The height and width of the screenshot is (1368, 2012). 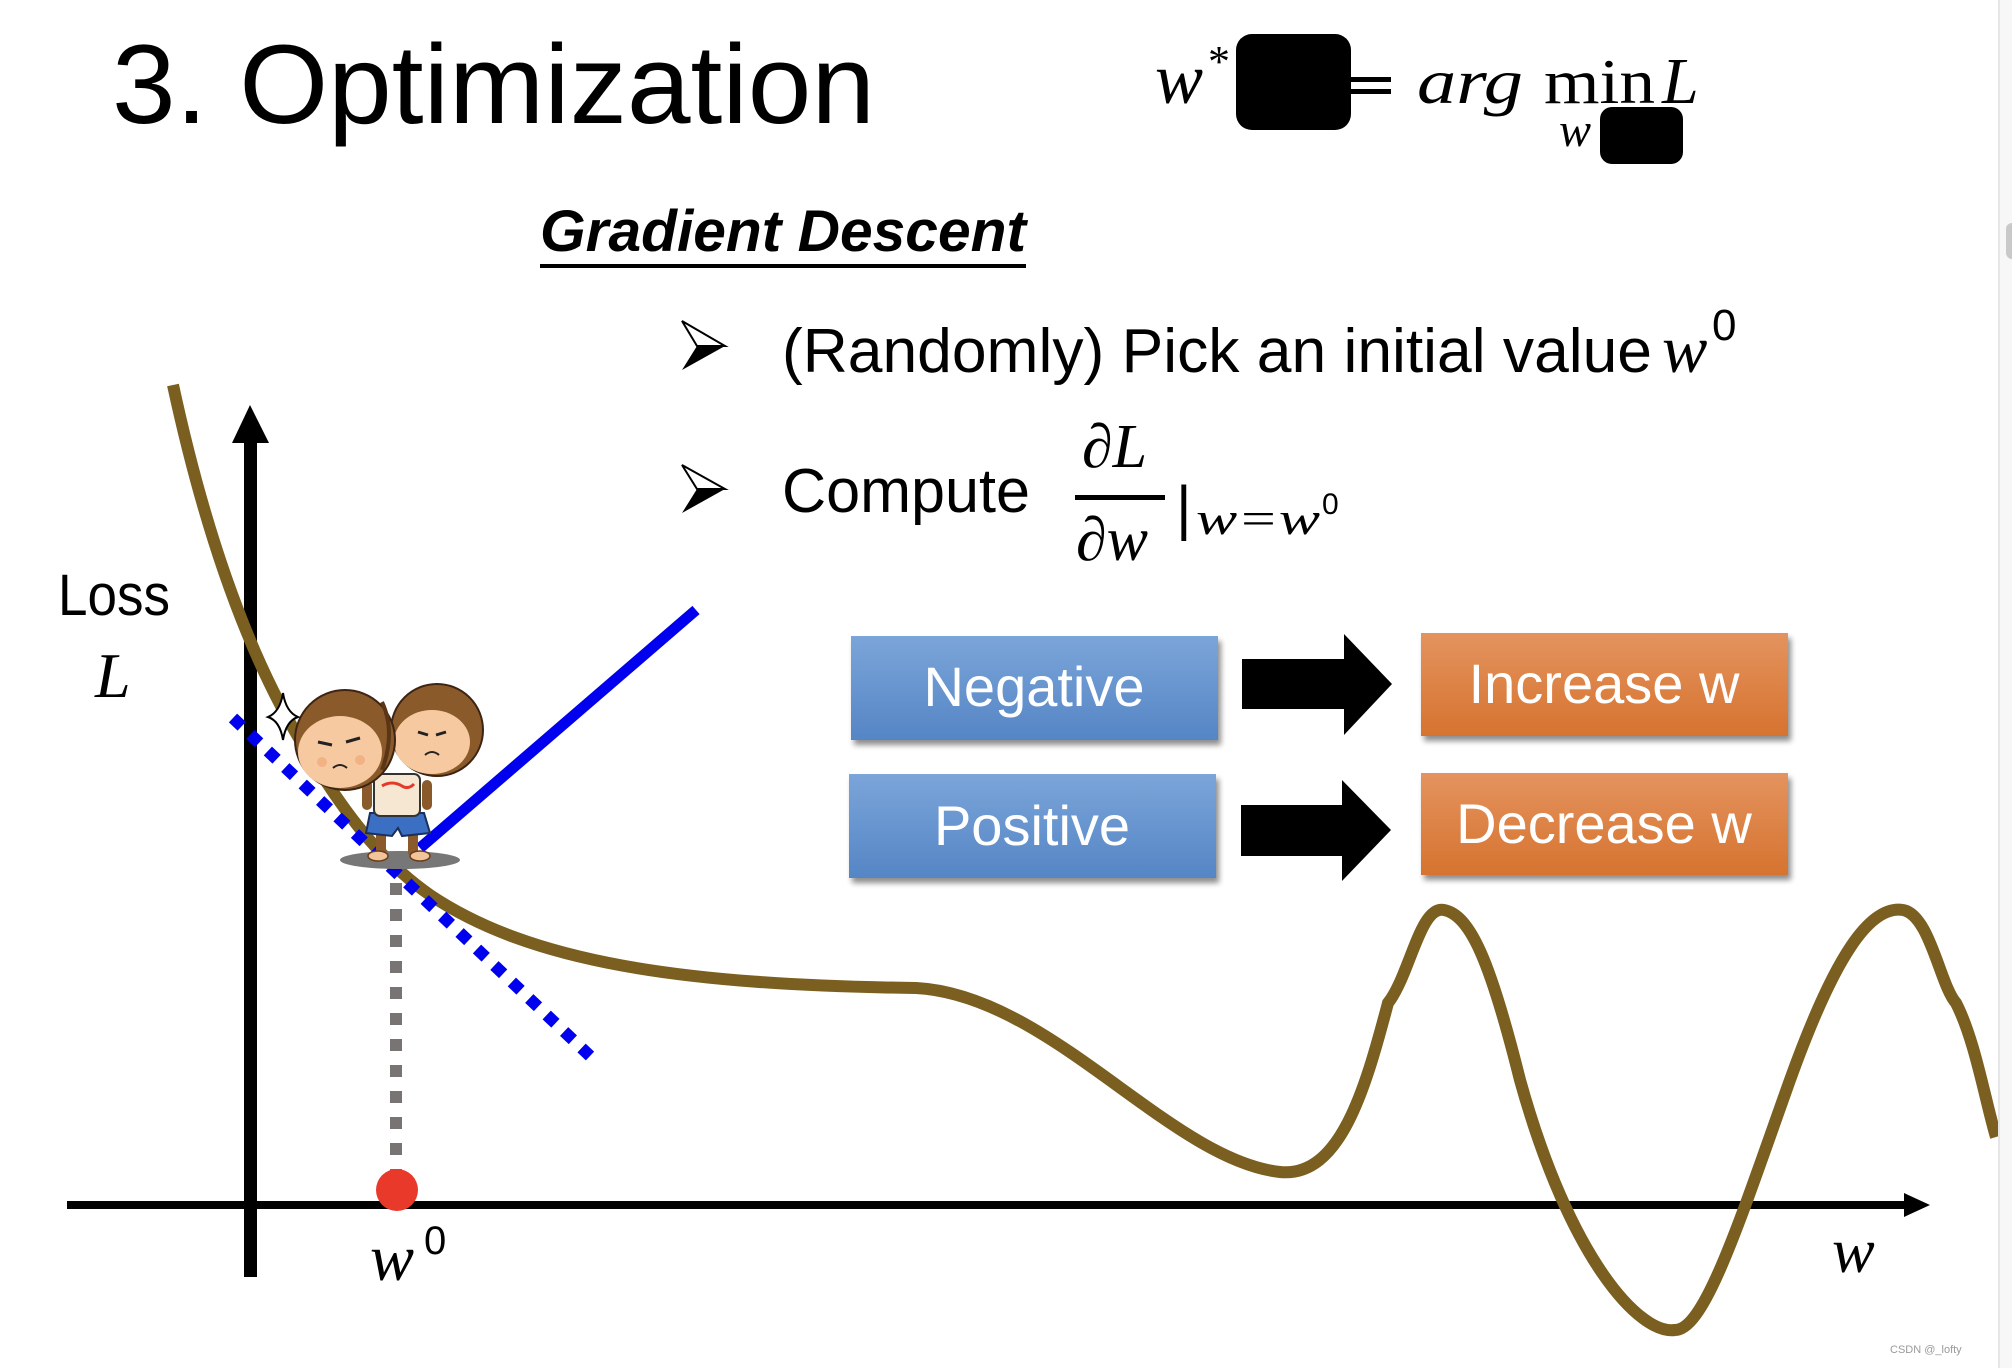 What do you see at coordinates (2009, 241) in the screenshot?
I see `scrollbar-thumb` at bounding box center [2009, 241].